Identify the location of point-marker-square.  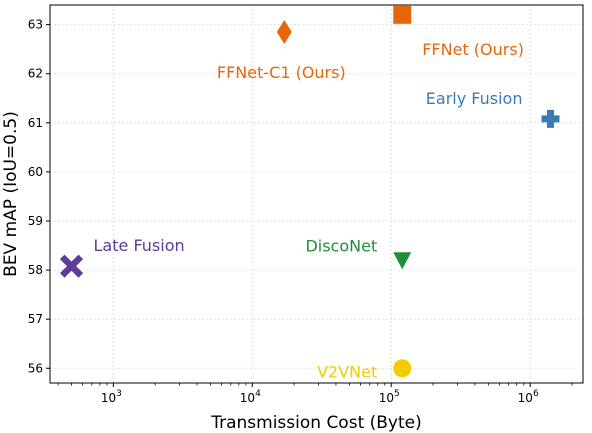
(402, 14).